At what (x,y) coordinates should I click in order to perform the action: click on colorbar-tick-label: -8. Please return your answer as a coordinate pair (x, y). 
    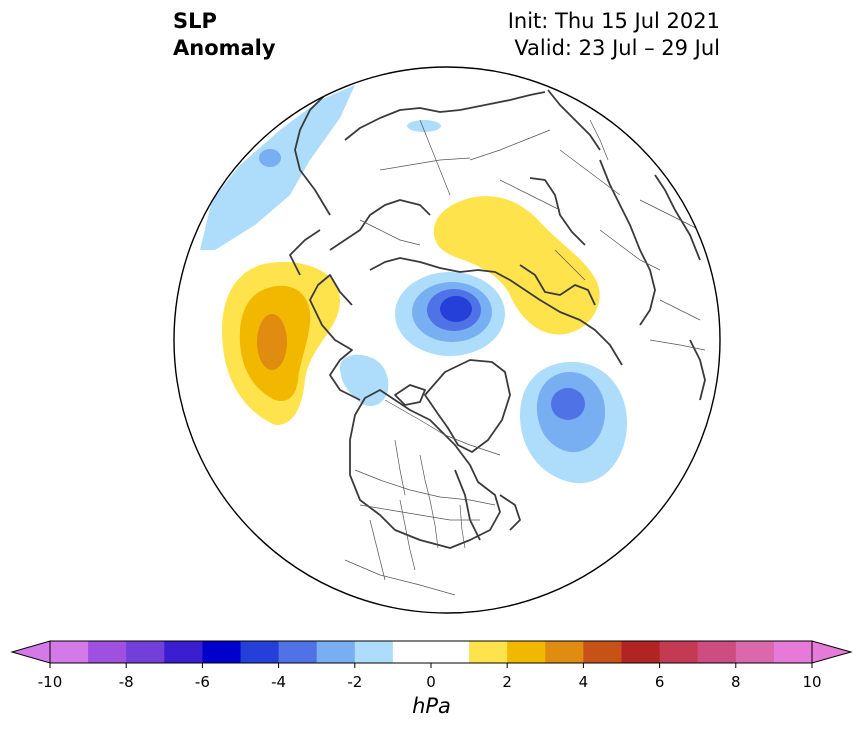
    Looking at the image, I should click on (126, 682).